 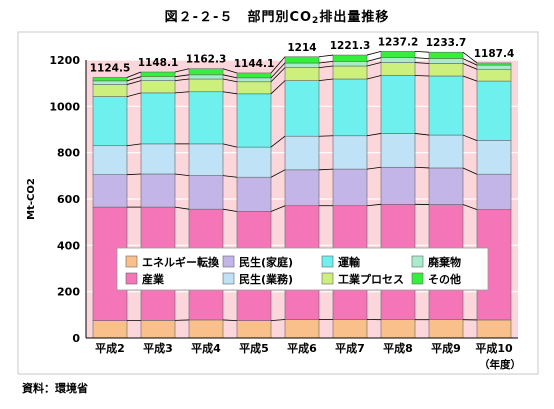 What do you see at coordinates (494, 54) in the screenshot?
I see `total-label: 1187.4` at bounding box center [494, 54].